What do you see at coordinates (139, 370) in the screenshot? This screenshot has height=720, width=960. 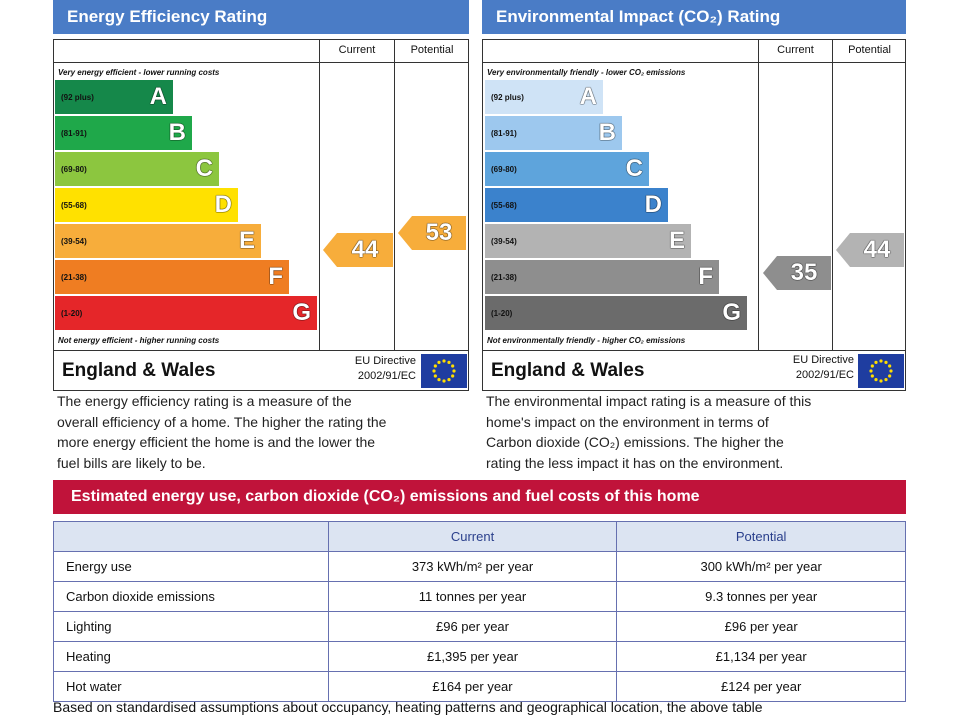 I see `energy-region-label: England & Wales` at bounding box center [139, 370].